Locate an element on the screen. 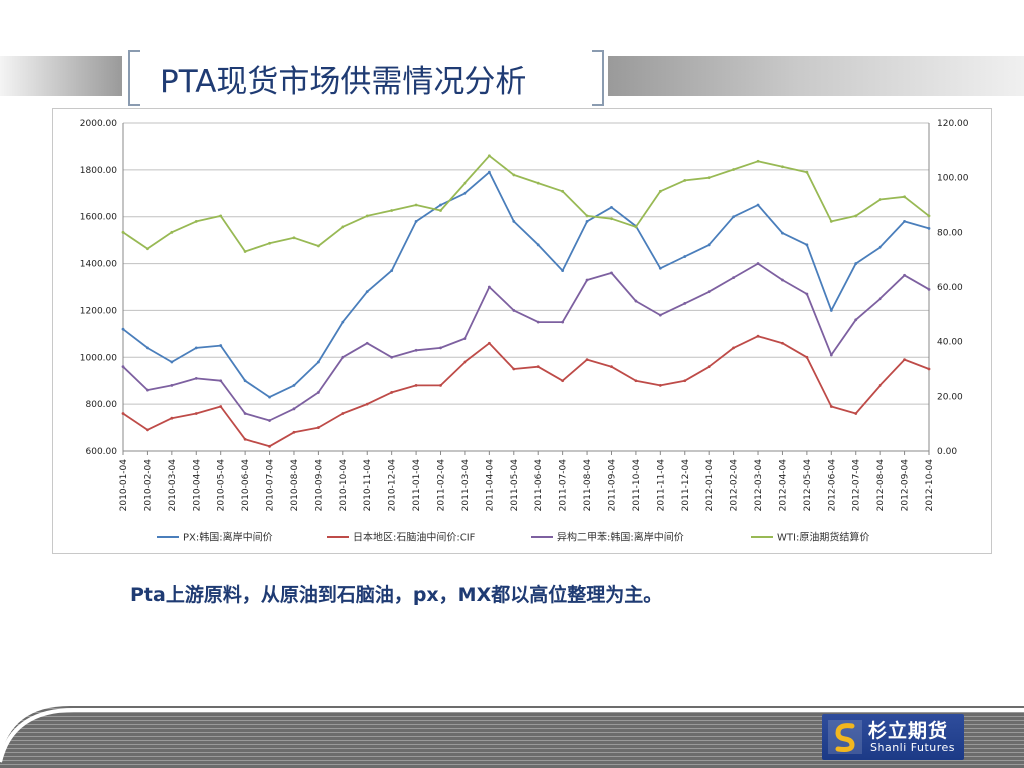 The height and width of the screenshot is (768, 1024). x-tick-label: 2012-02-04 is located at coordinates (735, 485).